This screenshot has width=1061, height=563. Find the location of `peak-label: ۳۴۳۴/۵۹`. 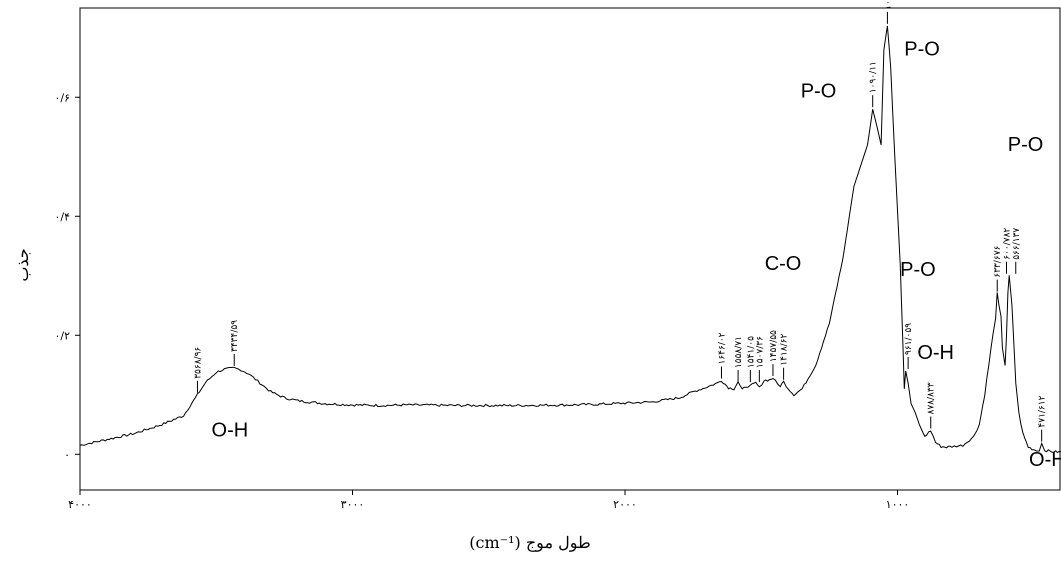

peak-label: ۳۴۳۴/۵۹ is located at coordinates (235, 336).